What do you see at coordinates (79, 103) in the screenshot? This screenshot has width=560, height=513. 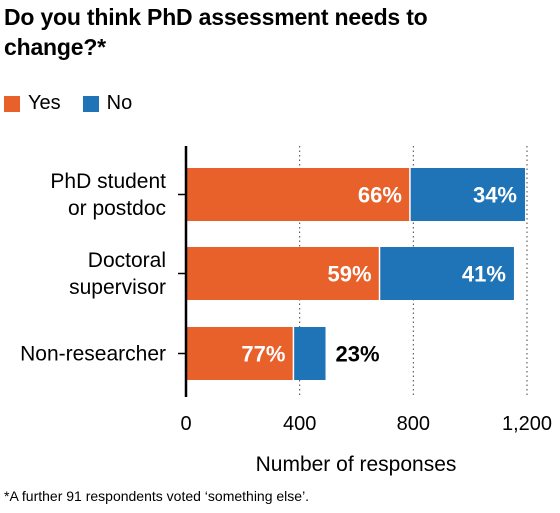 I see `legend: Yes No` at bounding box center [79, 103].